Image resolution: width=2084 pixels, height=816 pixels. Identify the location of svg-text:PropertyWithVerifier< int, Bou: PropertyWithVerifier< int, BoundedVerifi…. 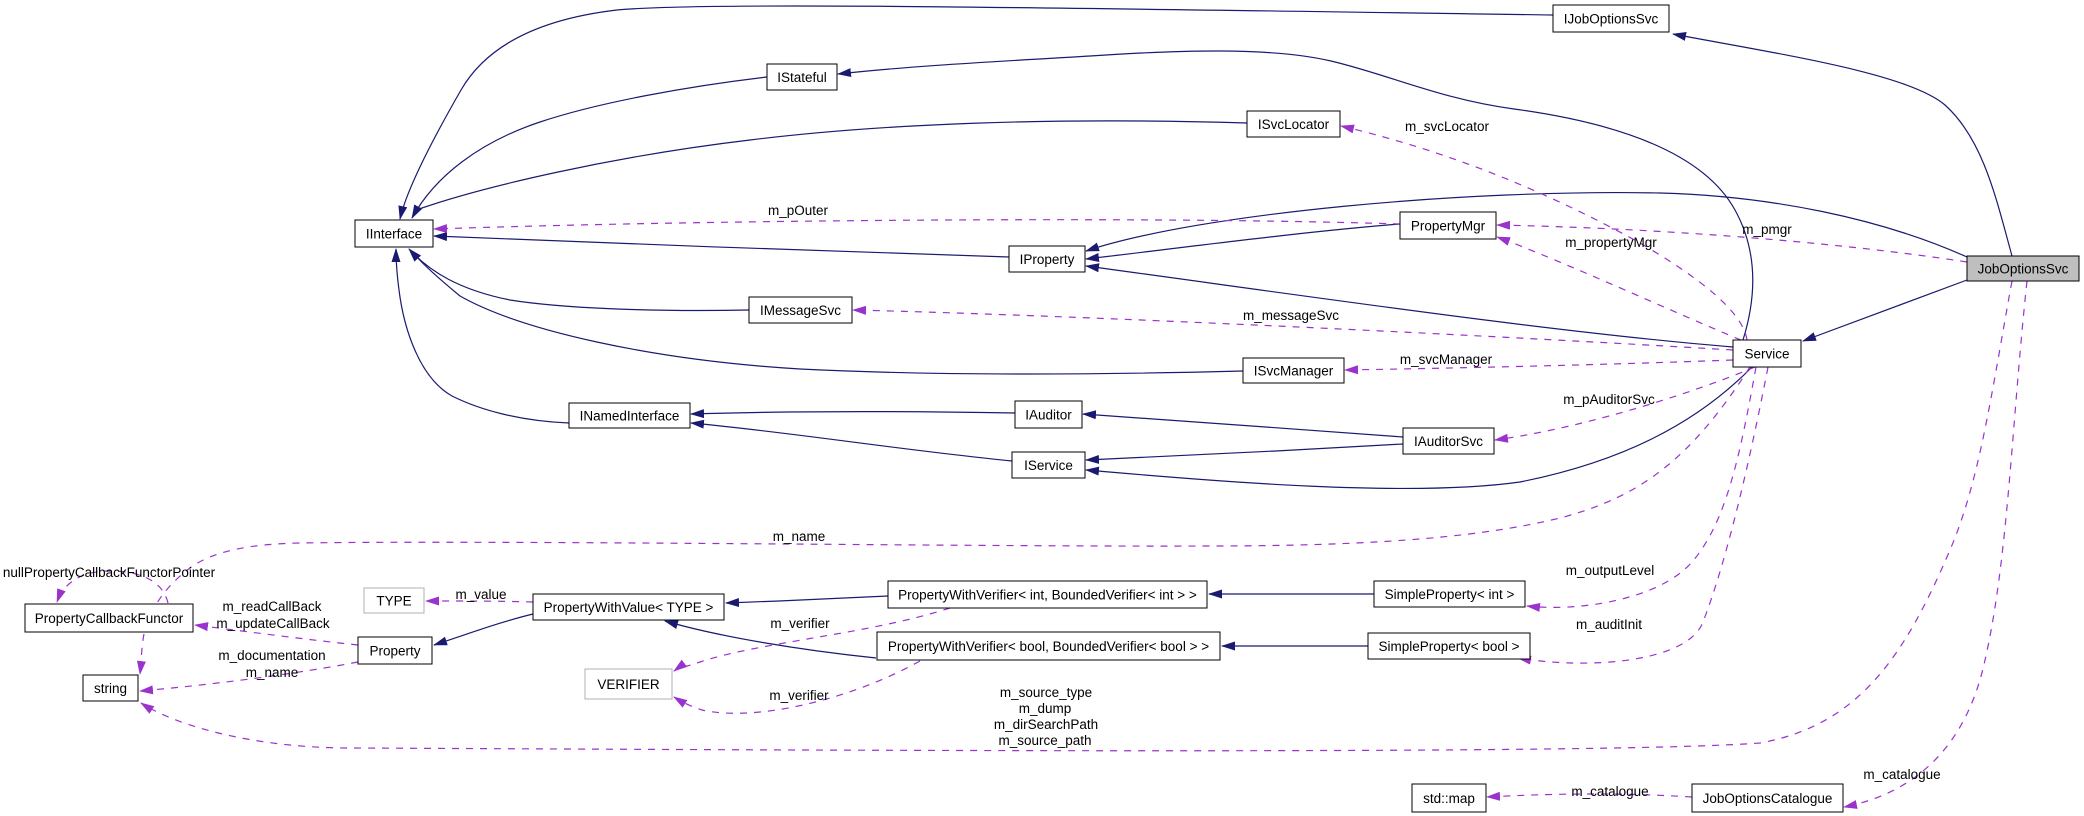
(1047, 595).